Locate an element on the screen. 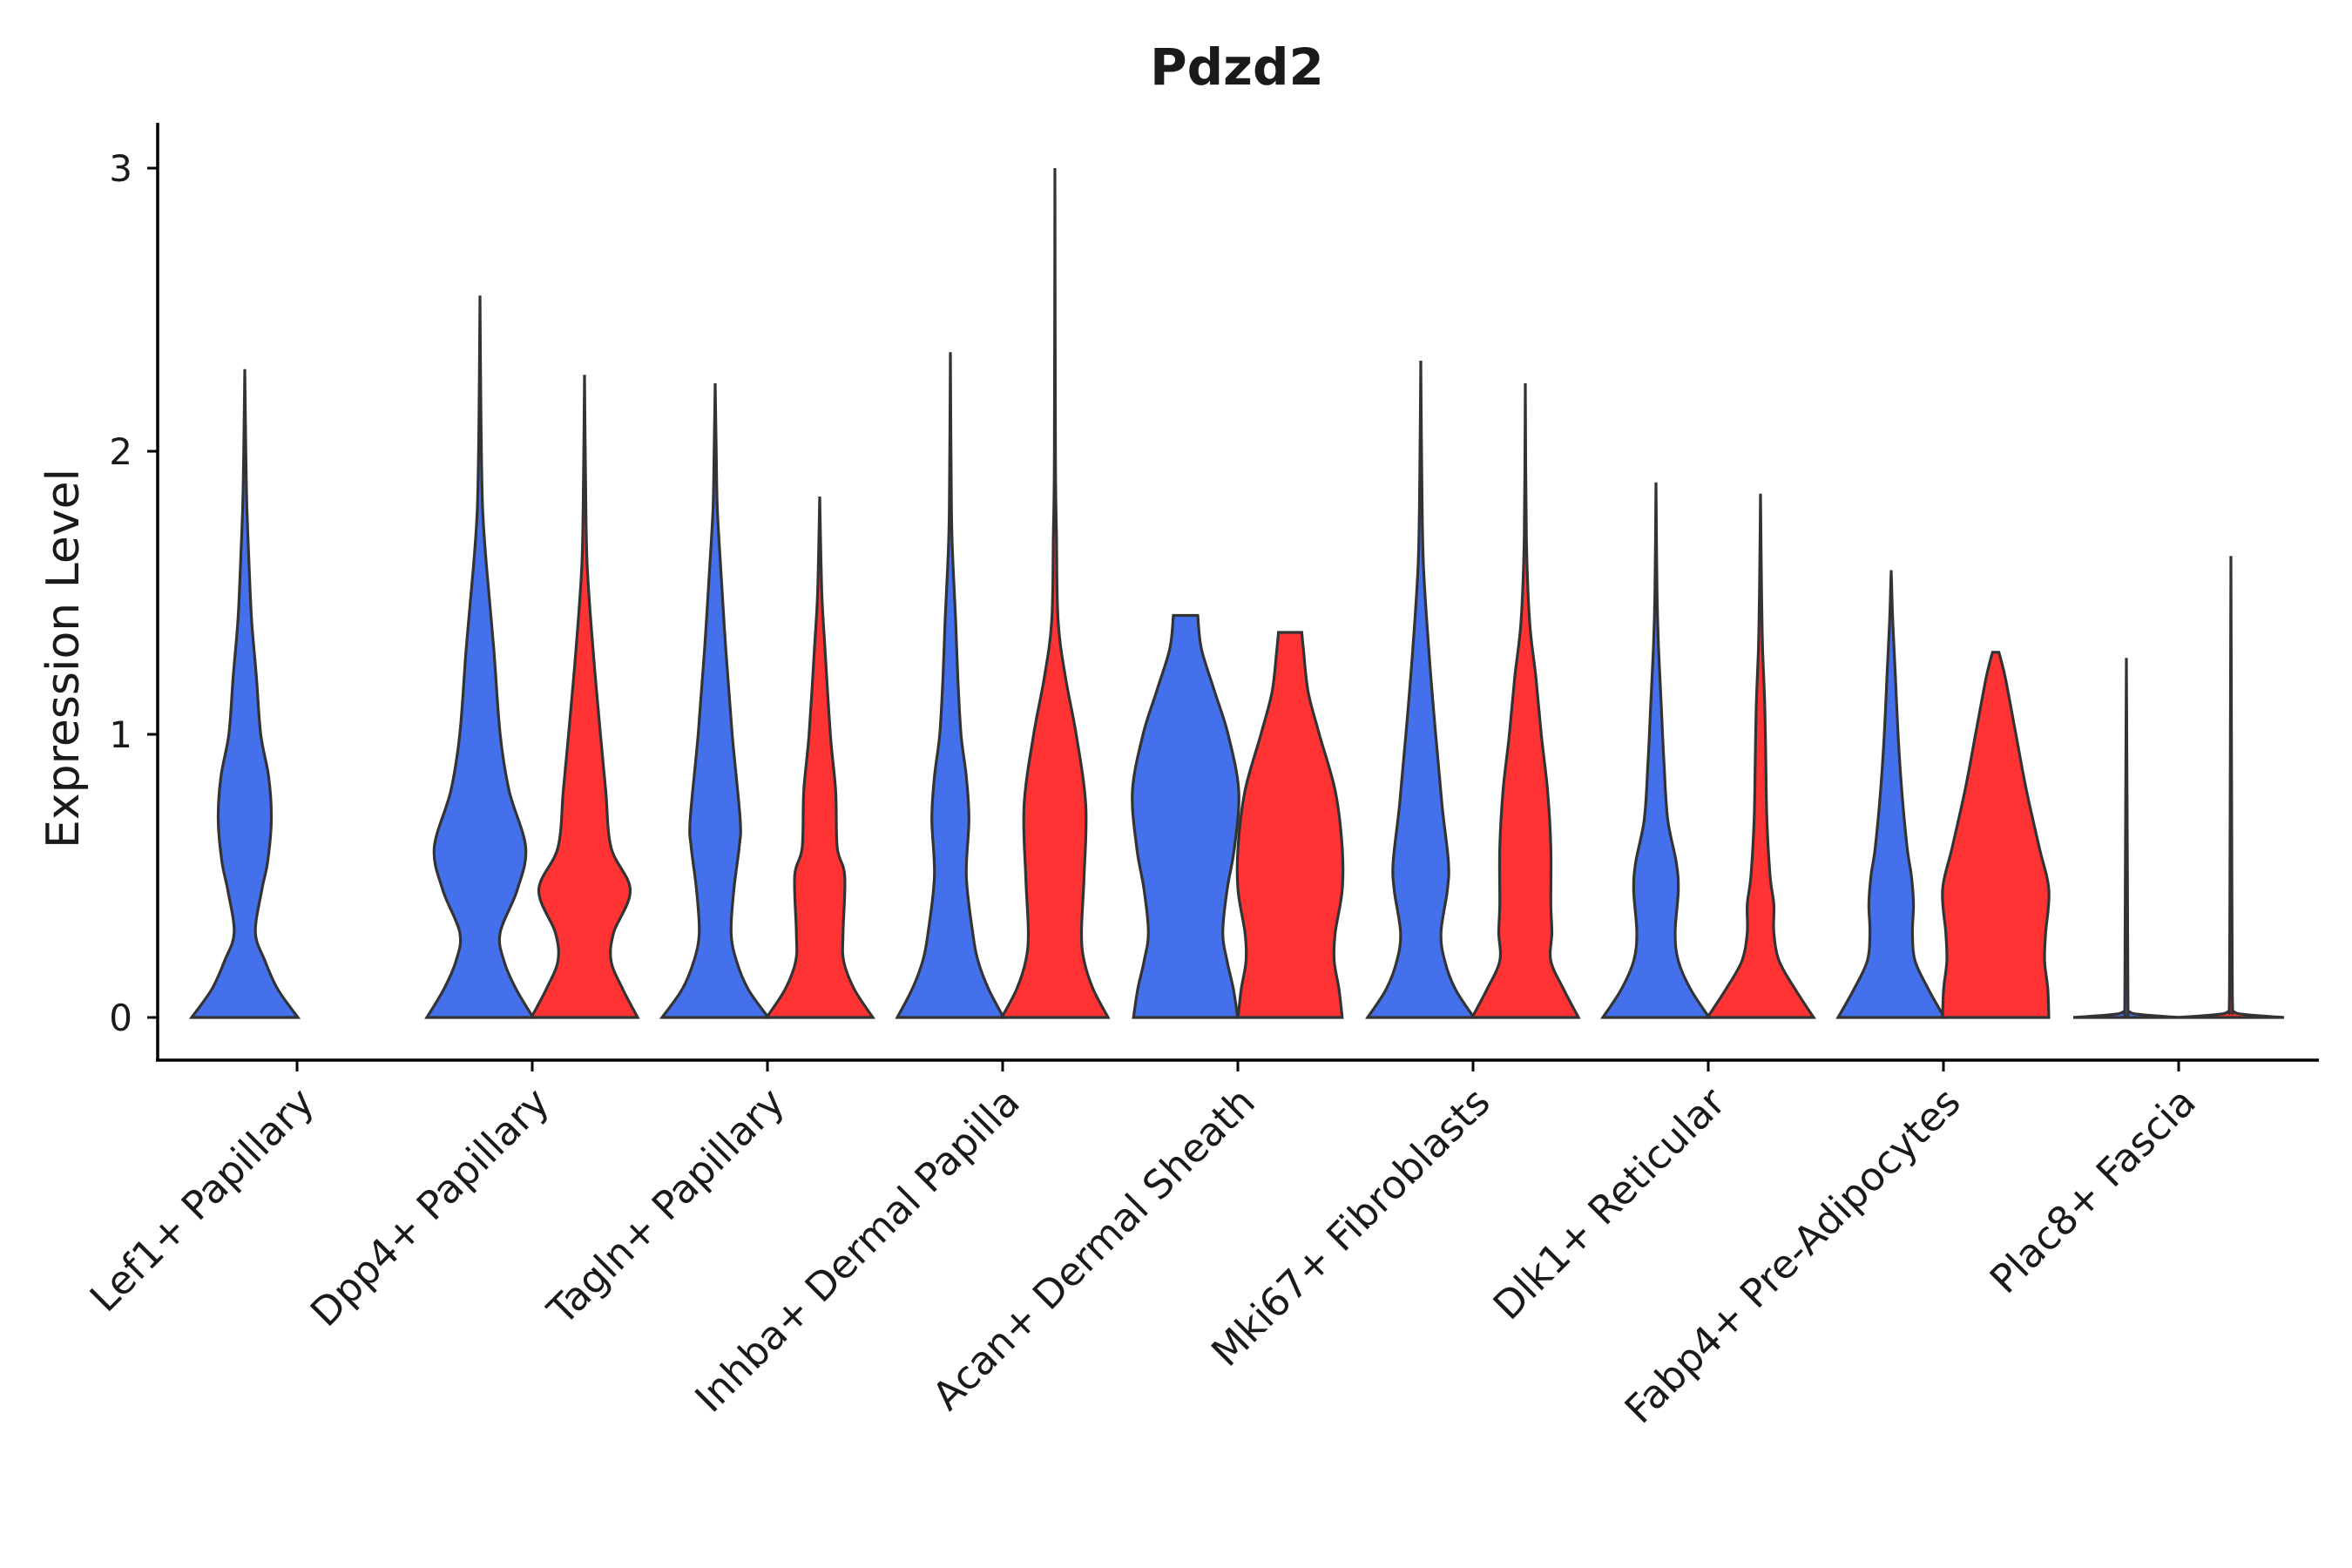  chart-title: Pdzd2 is located at coordinates (1237, 67).